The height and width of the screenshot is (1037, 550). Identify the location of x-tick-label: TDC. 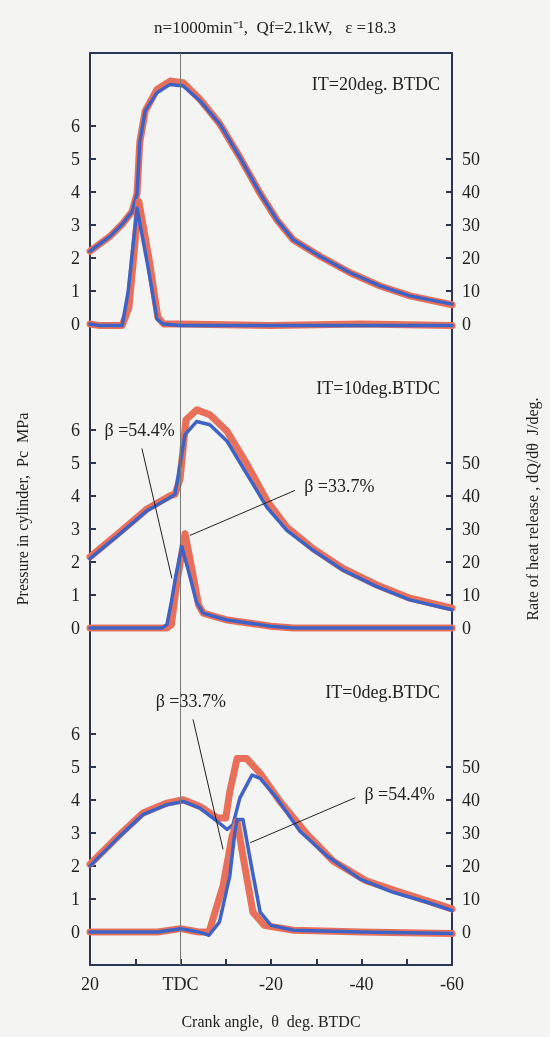
(180, 984).